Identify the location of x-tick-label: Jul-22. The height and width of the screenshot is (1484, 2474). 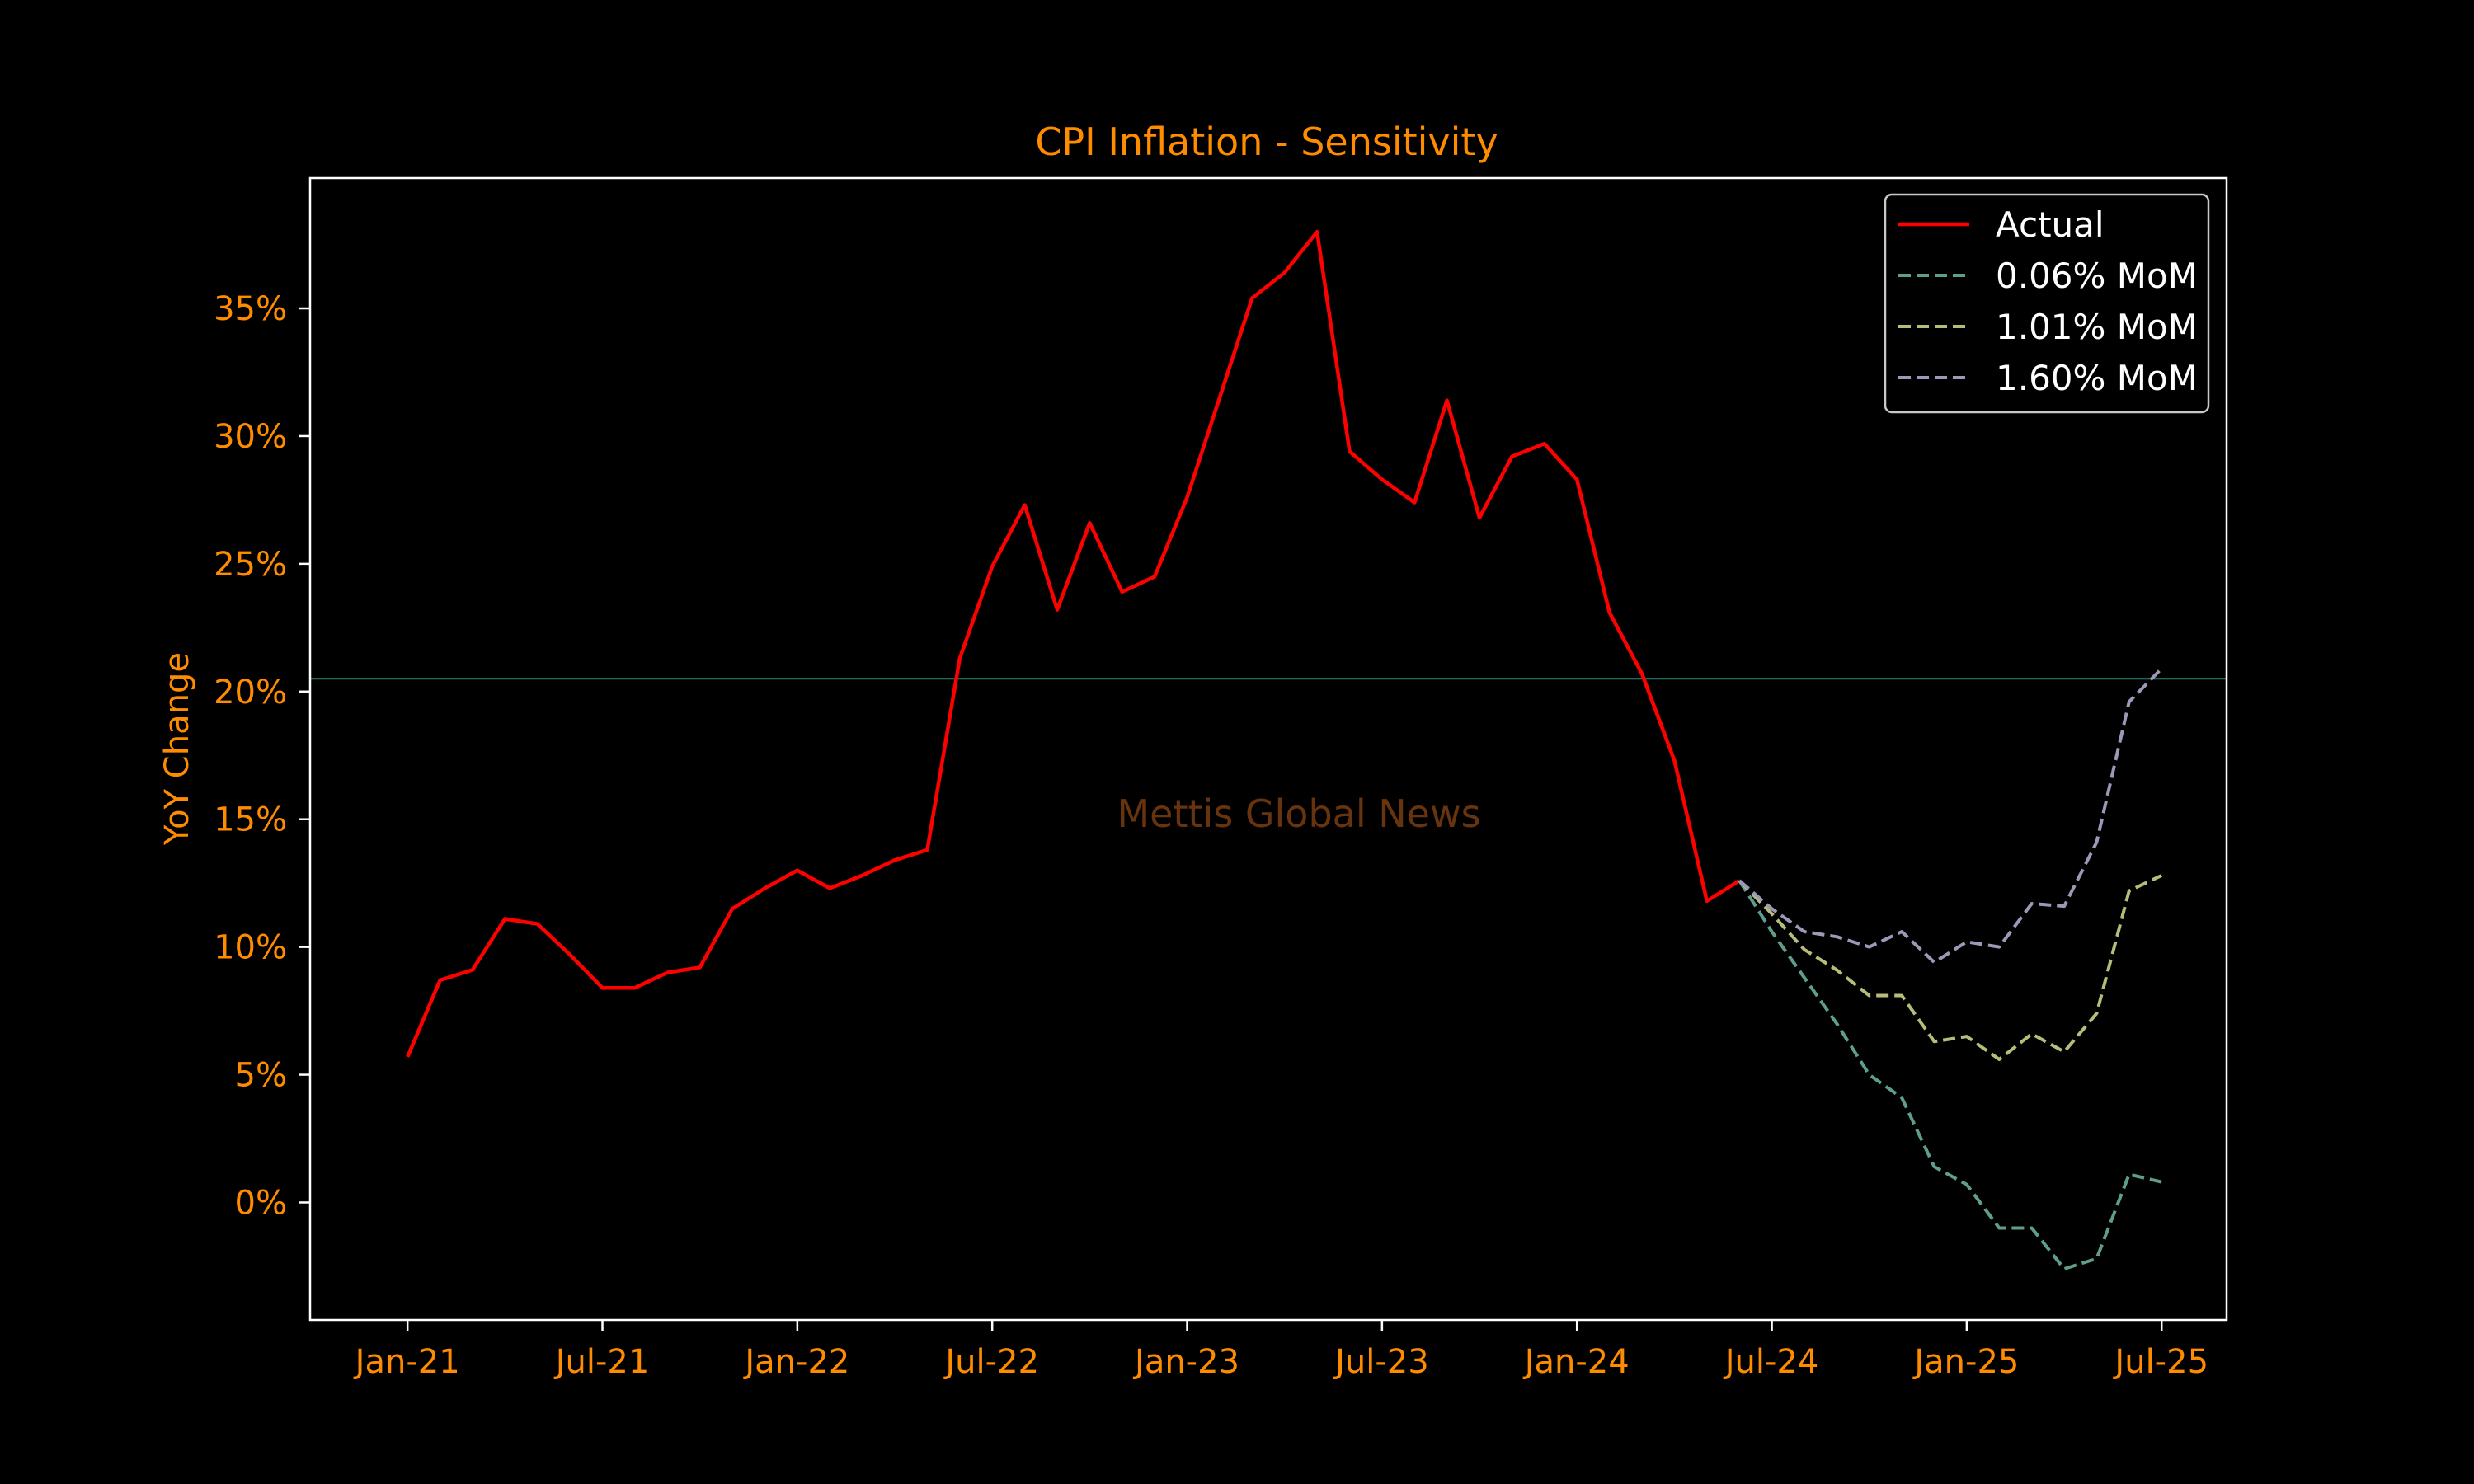
(991, 1362).